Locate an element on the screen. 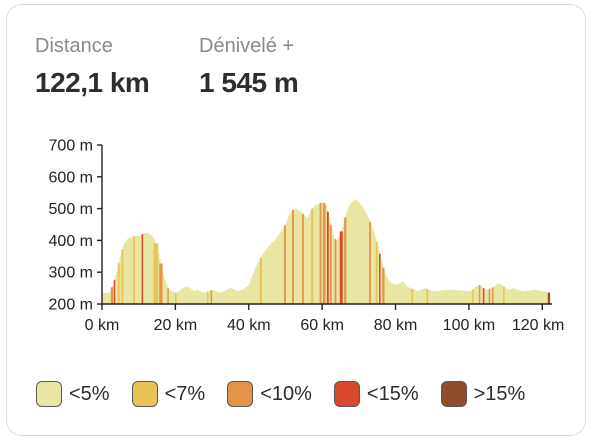  x-tick-label: 100 km is located at coordinates (469, 325).